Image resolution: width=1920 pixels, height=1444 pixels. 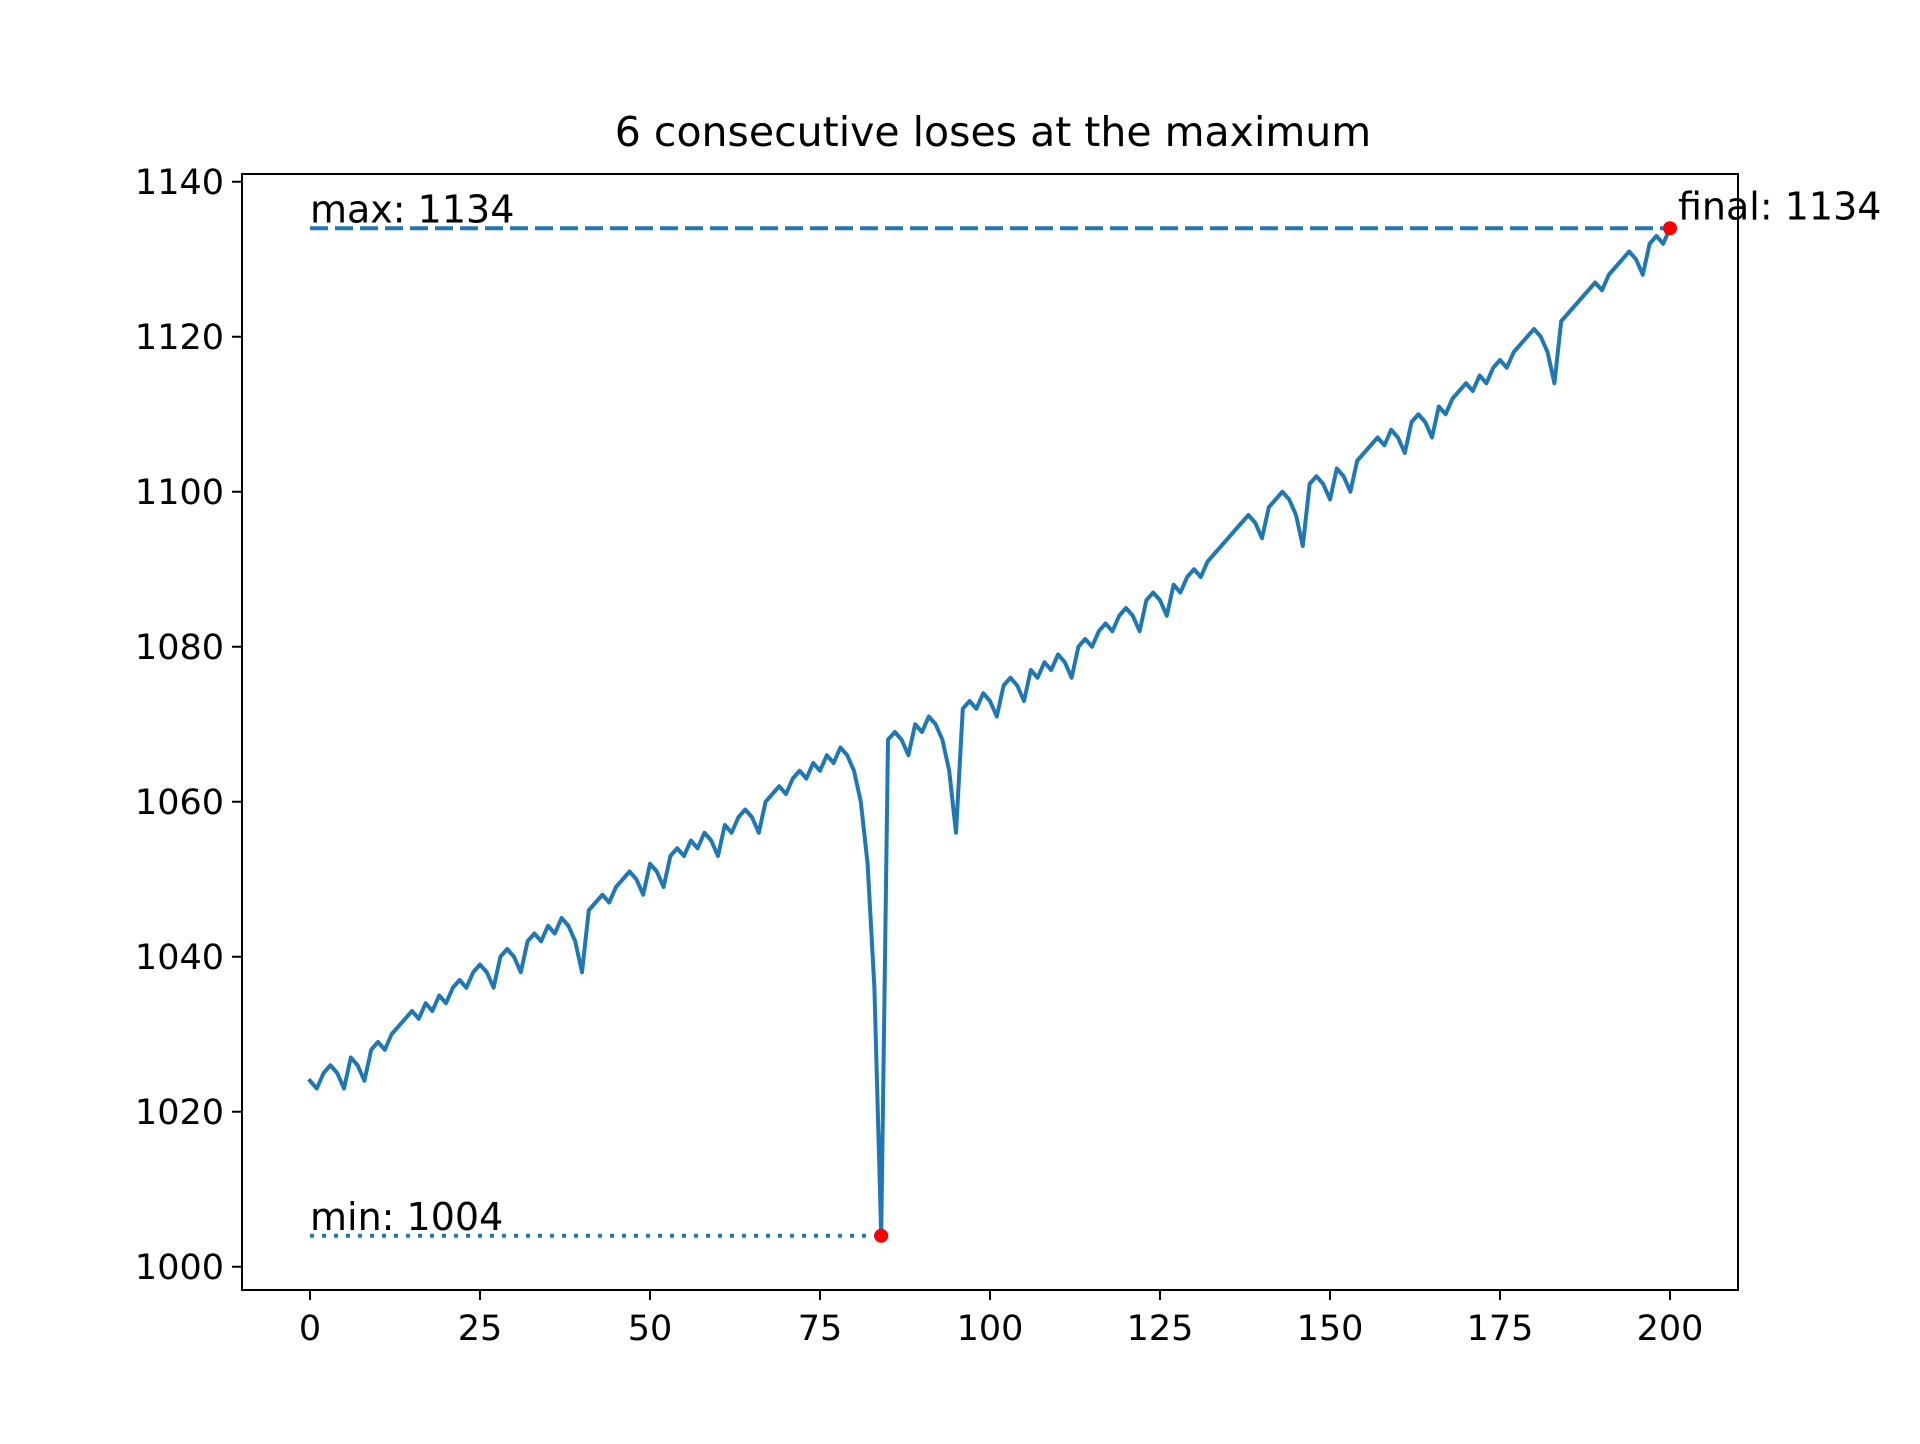 What do you see at coordinates (993, 132) in the screenshot?
I see `chart-title: 6 consecutive loses at the maximum` at bounding box center [993, 132].